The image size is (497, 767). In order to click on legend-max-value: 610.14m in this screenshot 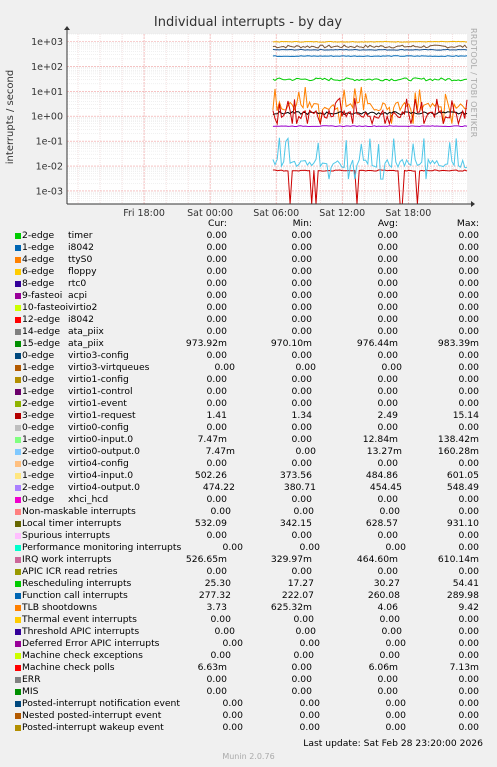, I will do `click(458, 559)`.